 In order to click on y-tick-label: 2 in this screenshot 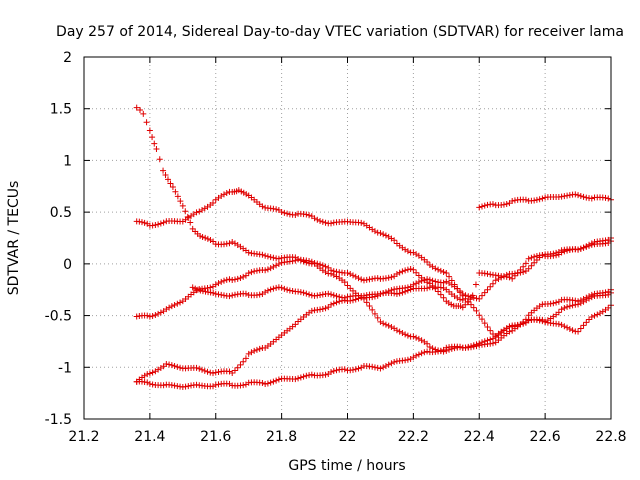, I will do `click(67, 58)`.